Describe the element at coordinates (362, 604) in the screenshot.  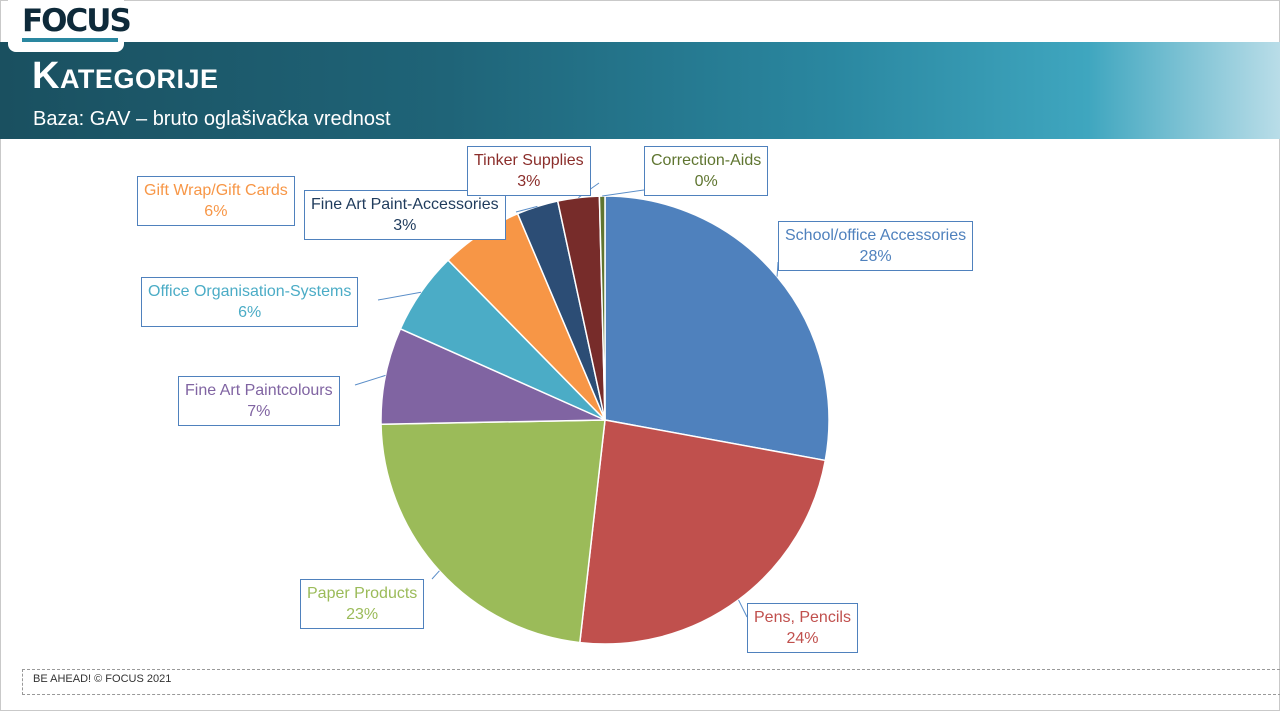
I see `data-label: Paper Products 23%` at that location.